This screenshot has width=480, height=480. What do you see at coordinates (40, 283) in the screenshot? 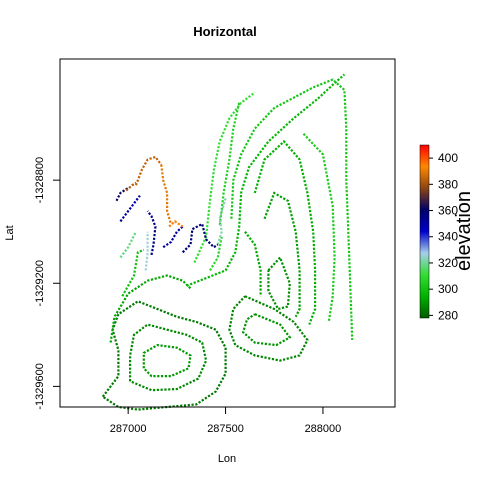
I see `y-tick-label: -1329200` at bounding box center [40, 283].